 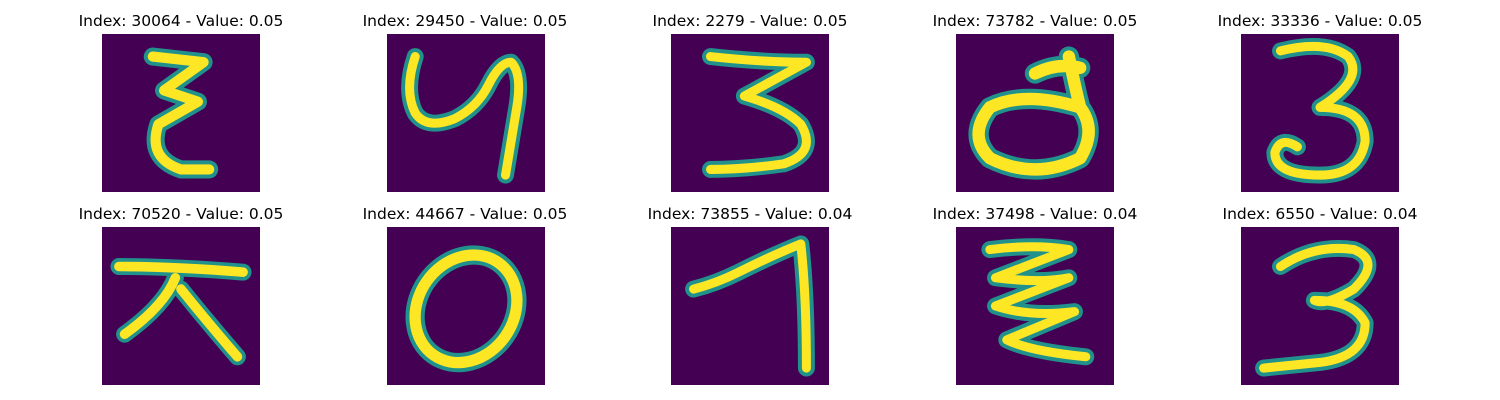 What do you see at coordinates (1035, 21) in the screenshot?
I see `panel-title-4: Index: 73782 - Value: 0.05` at bounding box center [1035, 21].